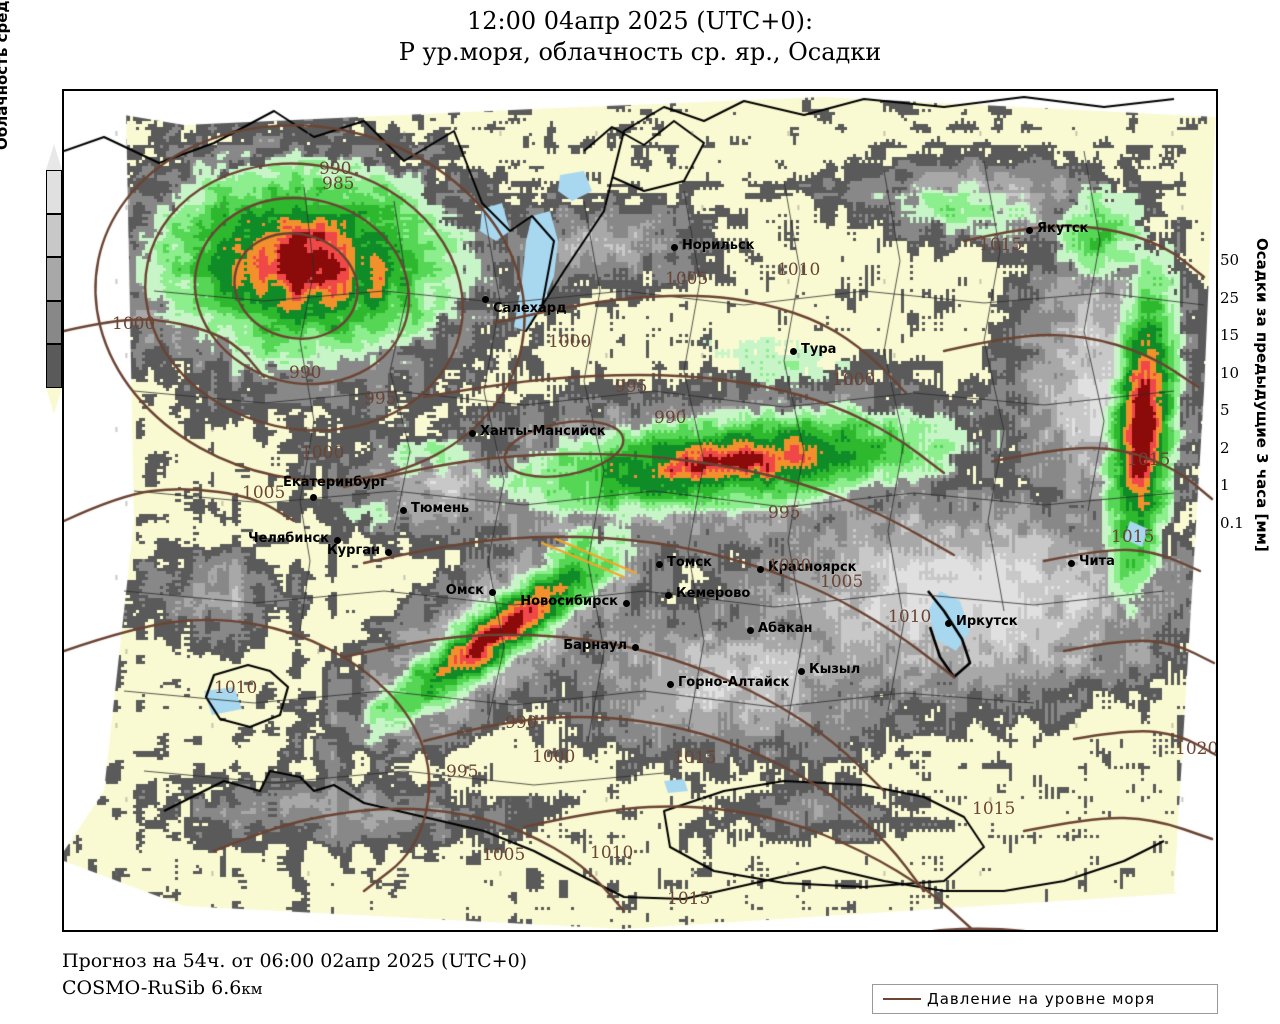 The height and width of the screenshot is (1024, 1280). What do you see at coordinates (5, 75) in the screenshot?
I see `cloud-colorbar-title: Облачность среднего яруса [%]` at bounding box center [5, 75].